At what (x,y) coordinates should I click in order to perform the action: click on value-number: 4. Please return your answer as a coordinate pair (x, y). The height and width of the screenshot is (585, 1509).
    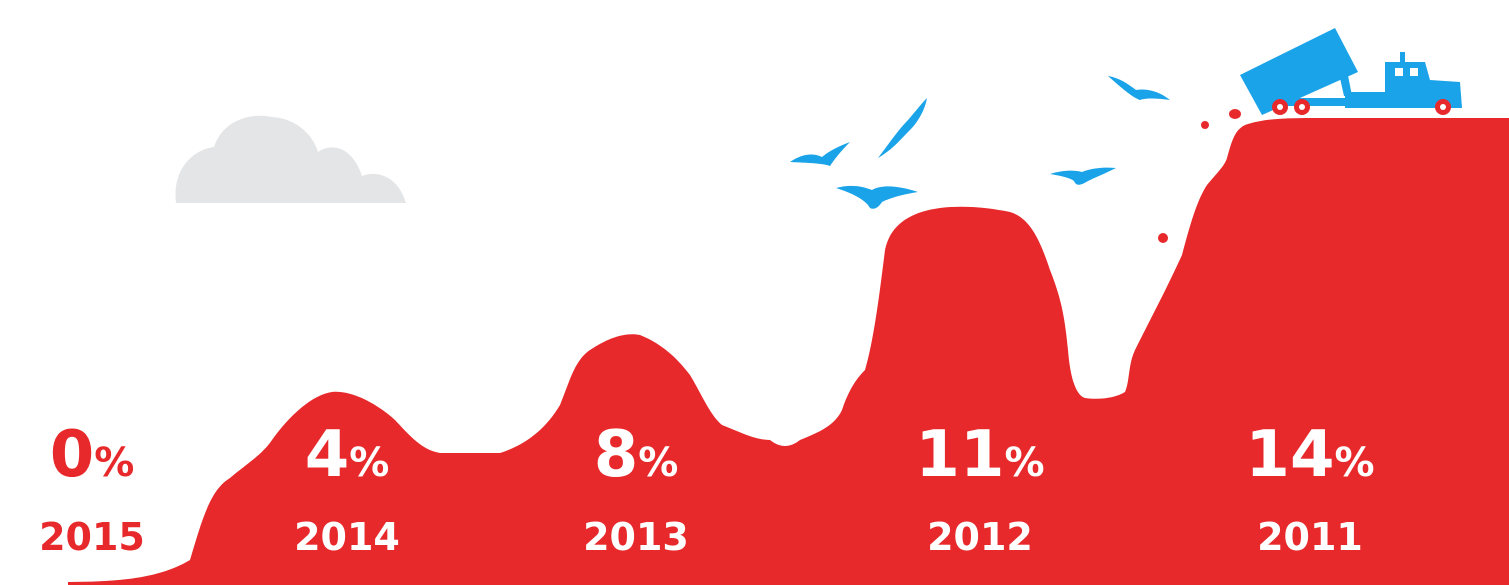
    Looking at the image, I should click on (327, 455).